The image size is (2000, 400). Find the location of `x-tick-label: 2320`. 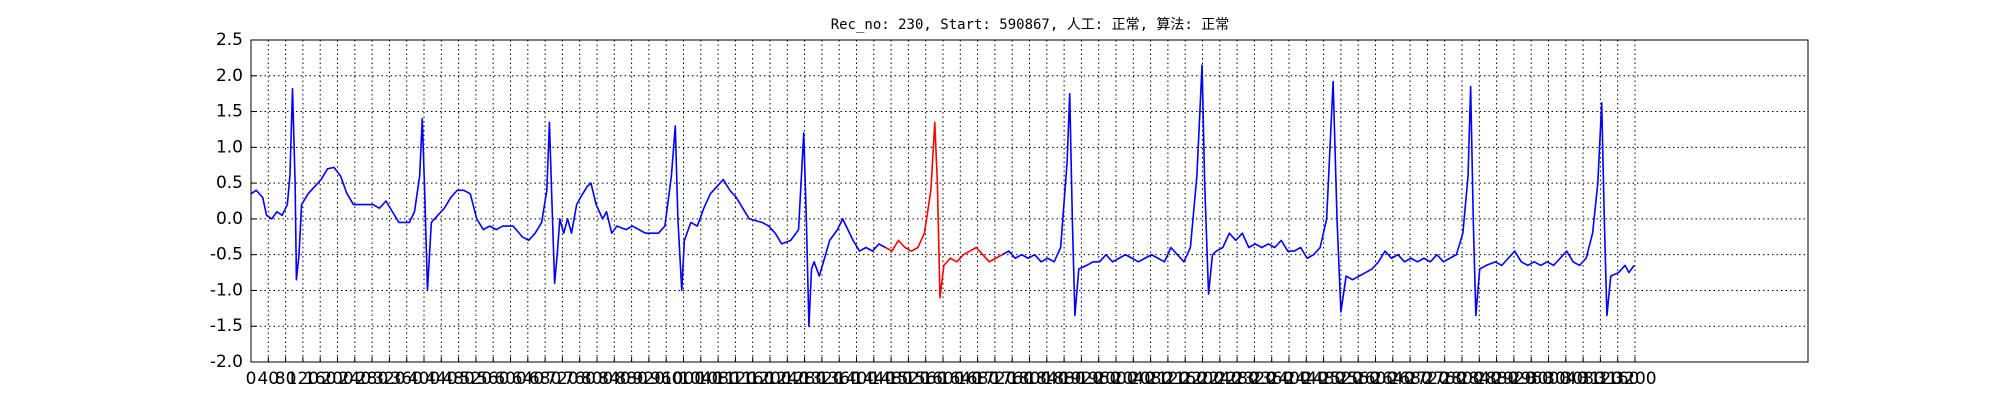

x-tick-label: 2320 is located at coordinates (1254, 379).